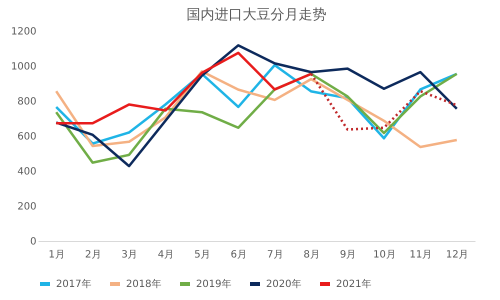  What do you see at coordinates (457, 255) in the screenshot?
I see `x-tick-label: 12月` at bounding box center [457, 255].